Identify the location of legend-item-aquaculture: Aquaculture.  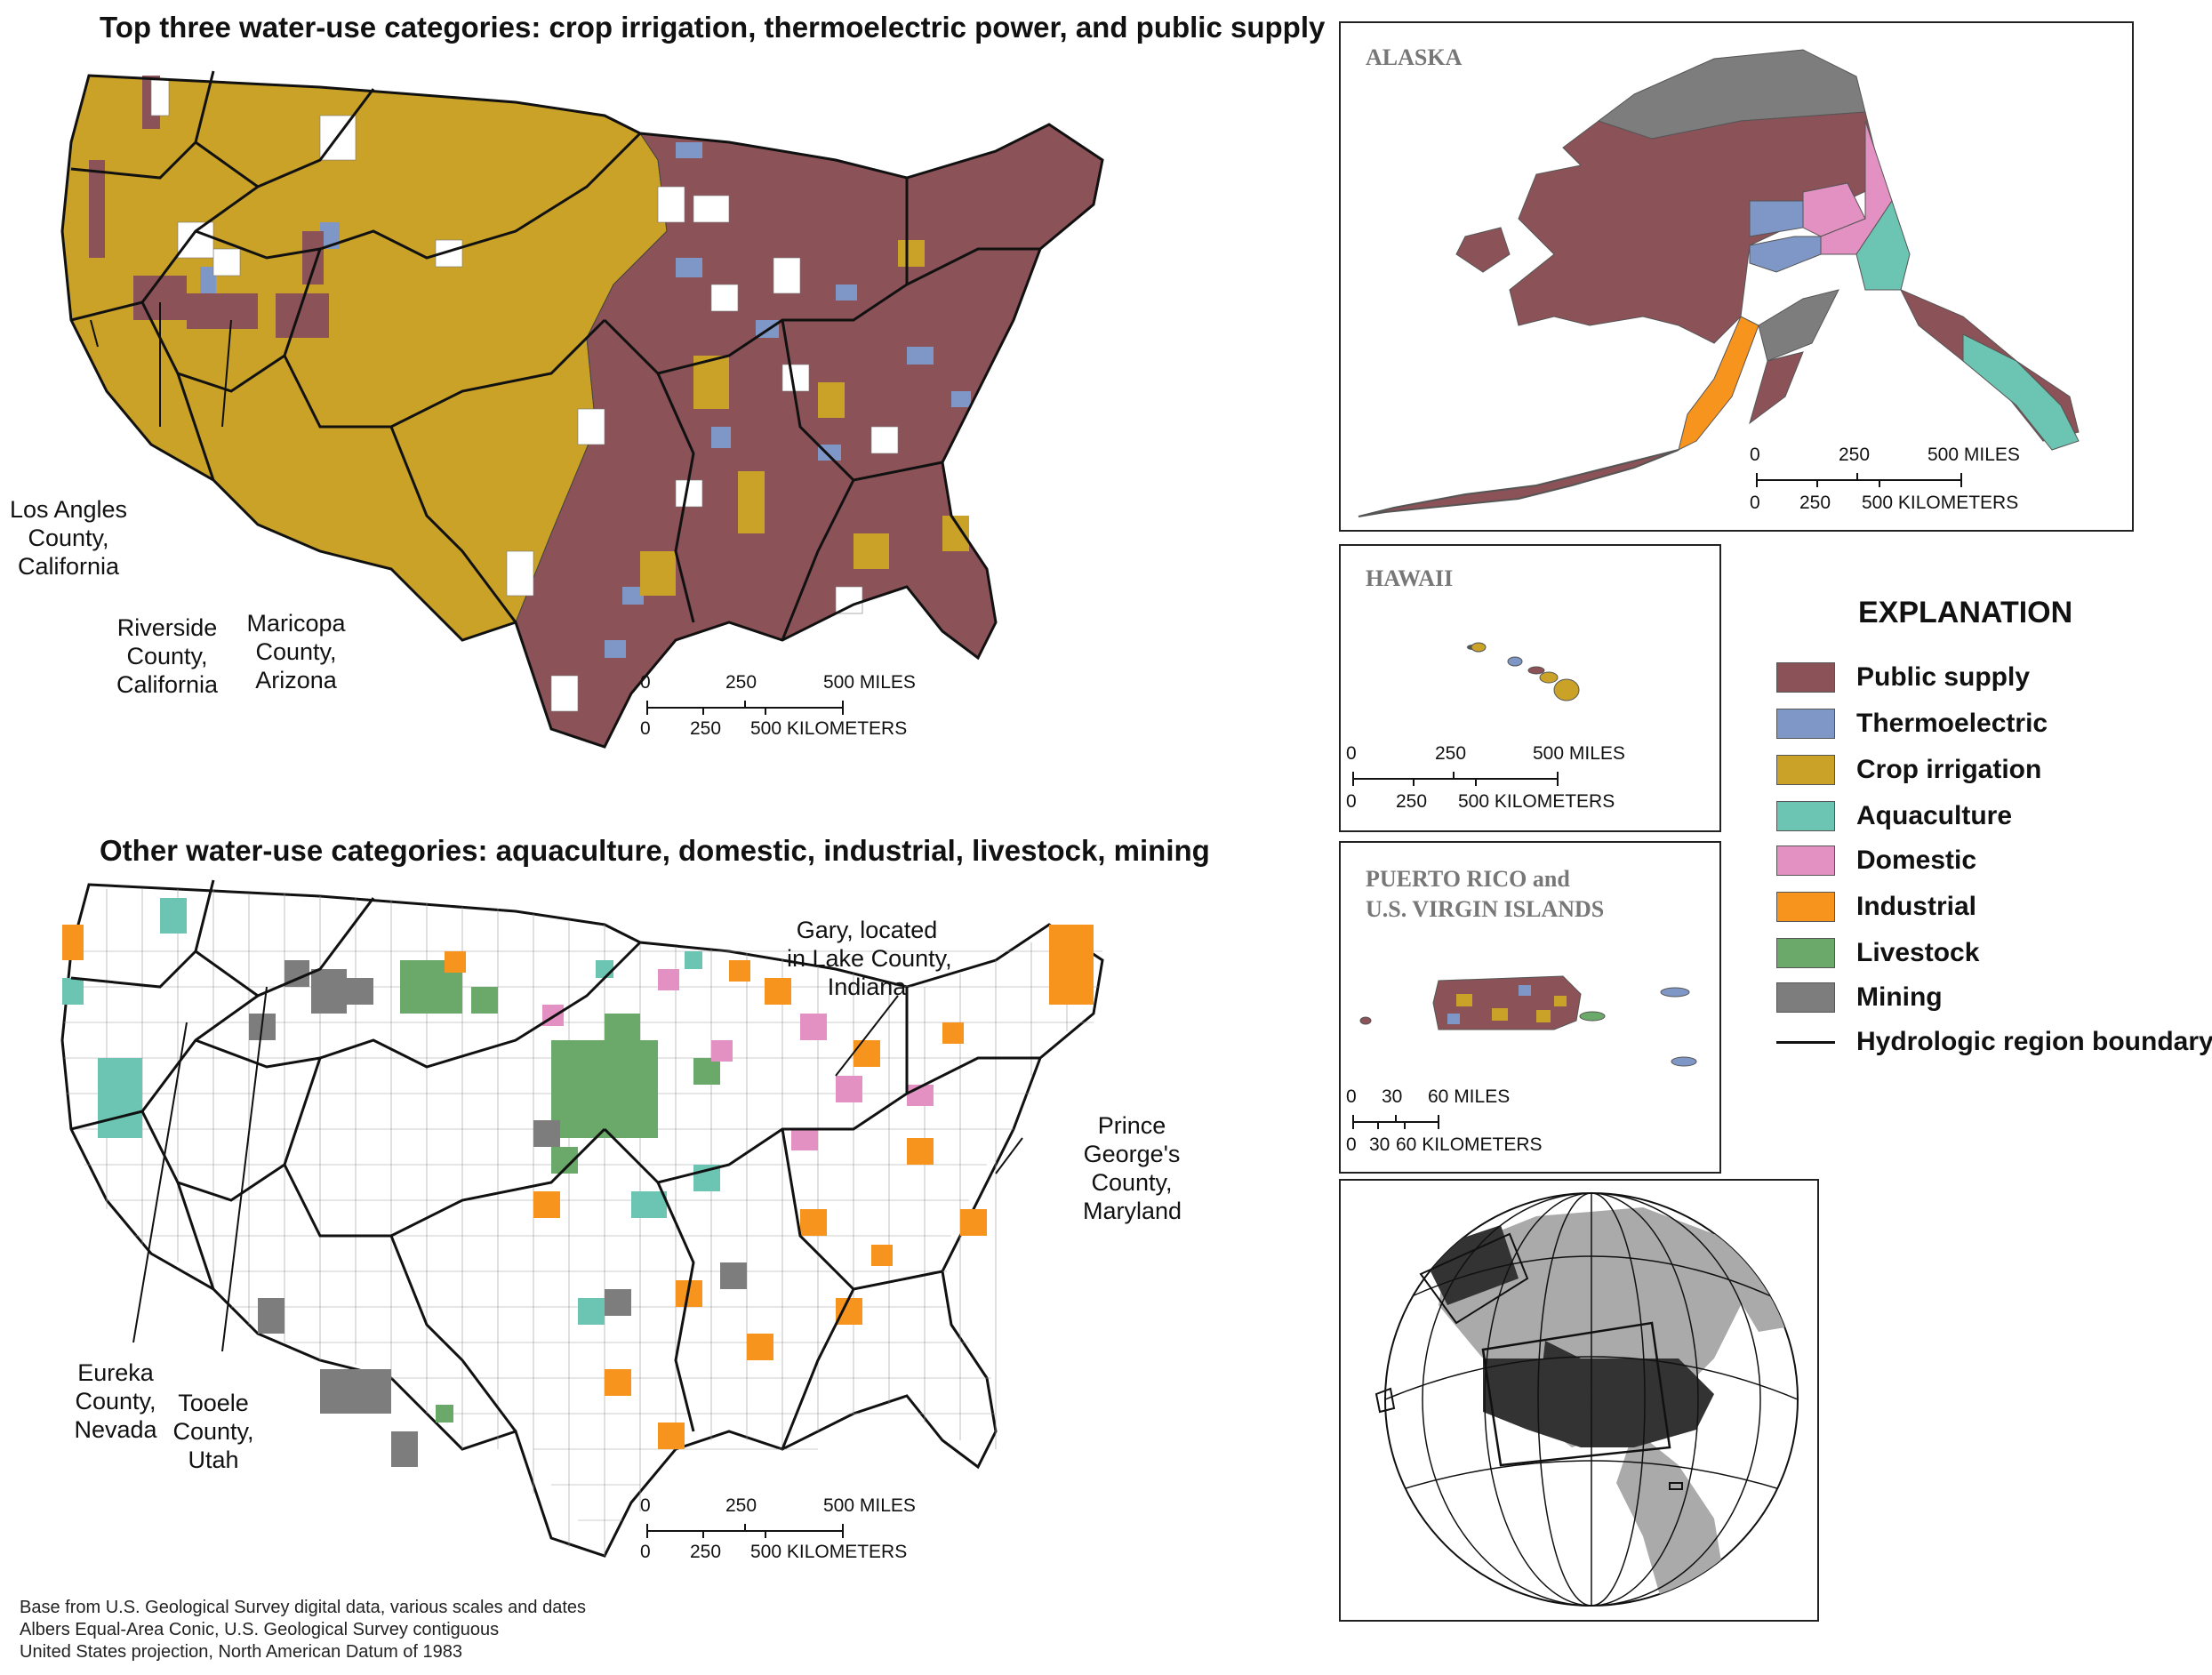
(1894, 816).